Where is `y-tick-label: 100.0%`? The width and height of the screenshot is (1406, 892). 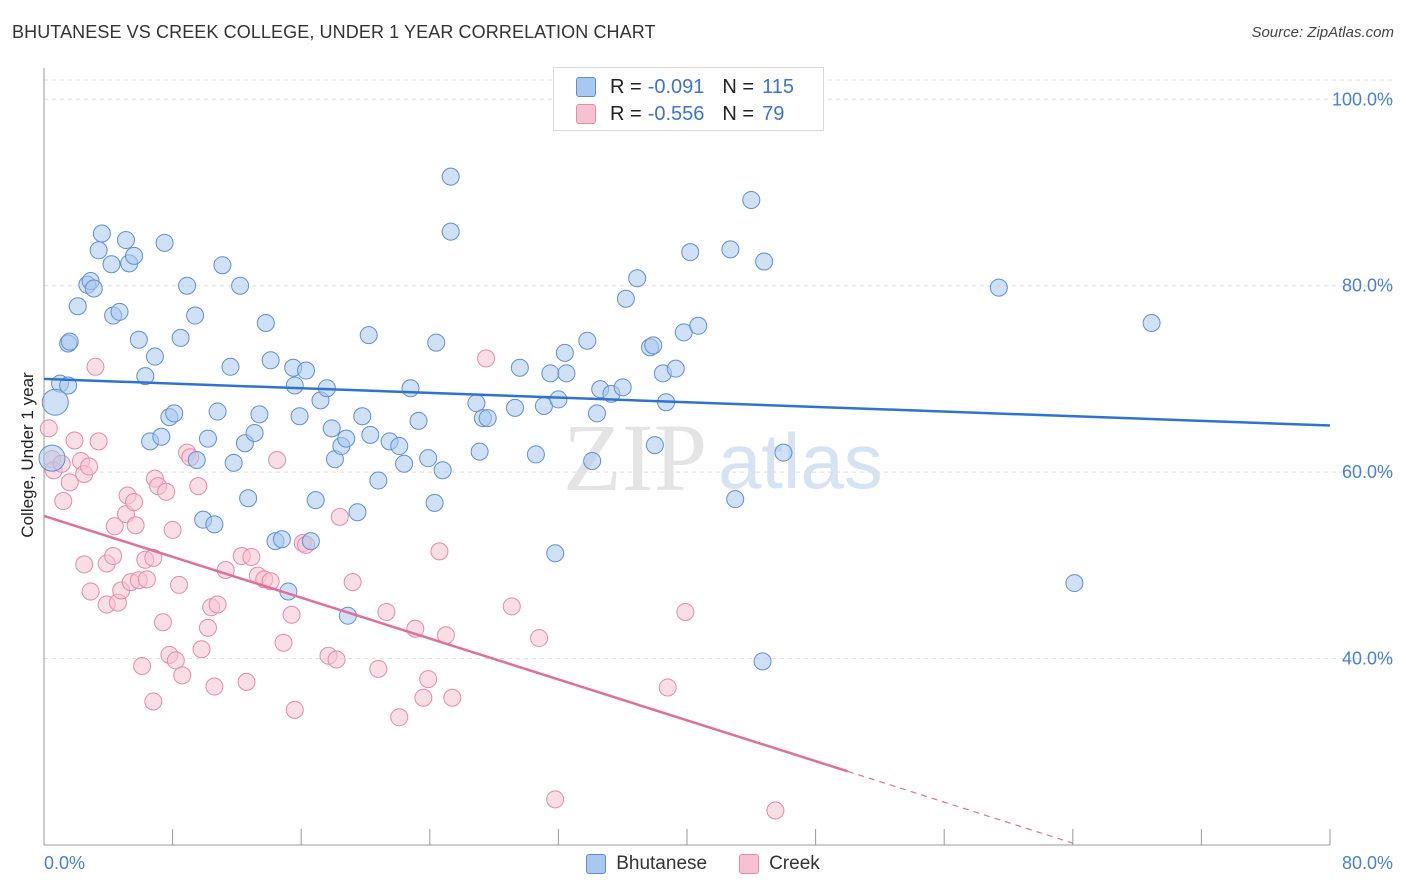 y-tick-label: 100.0% is located at coordinates (1362, 99).